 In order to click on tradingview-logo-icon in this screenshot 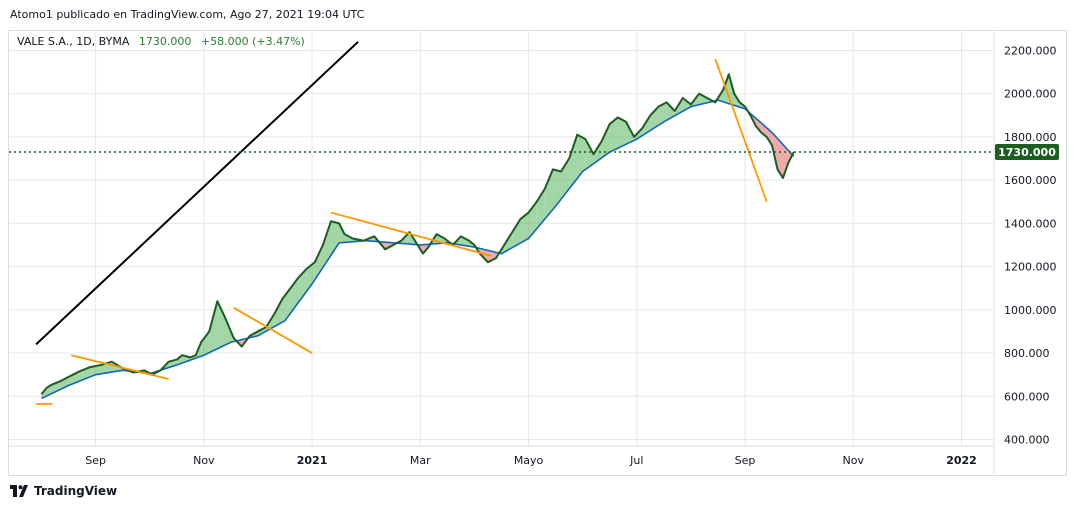, I will do `click(19, 491)`.